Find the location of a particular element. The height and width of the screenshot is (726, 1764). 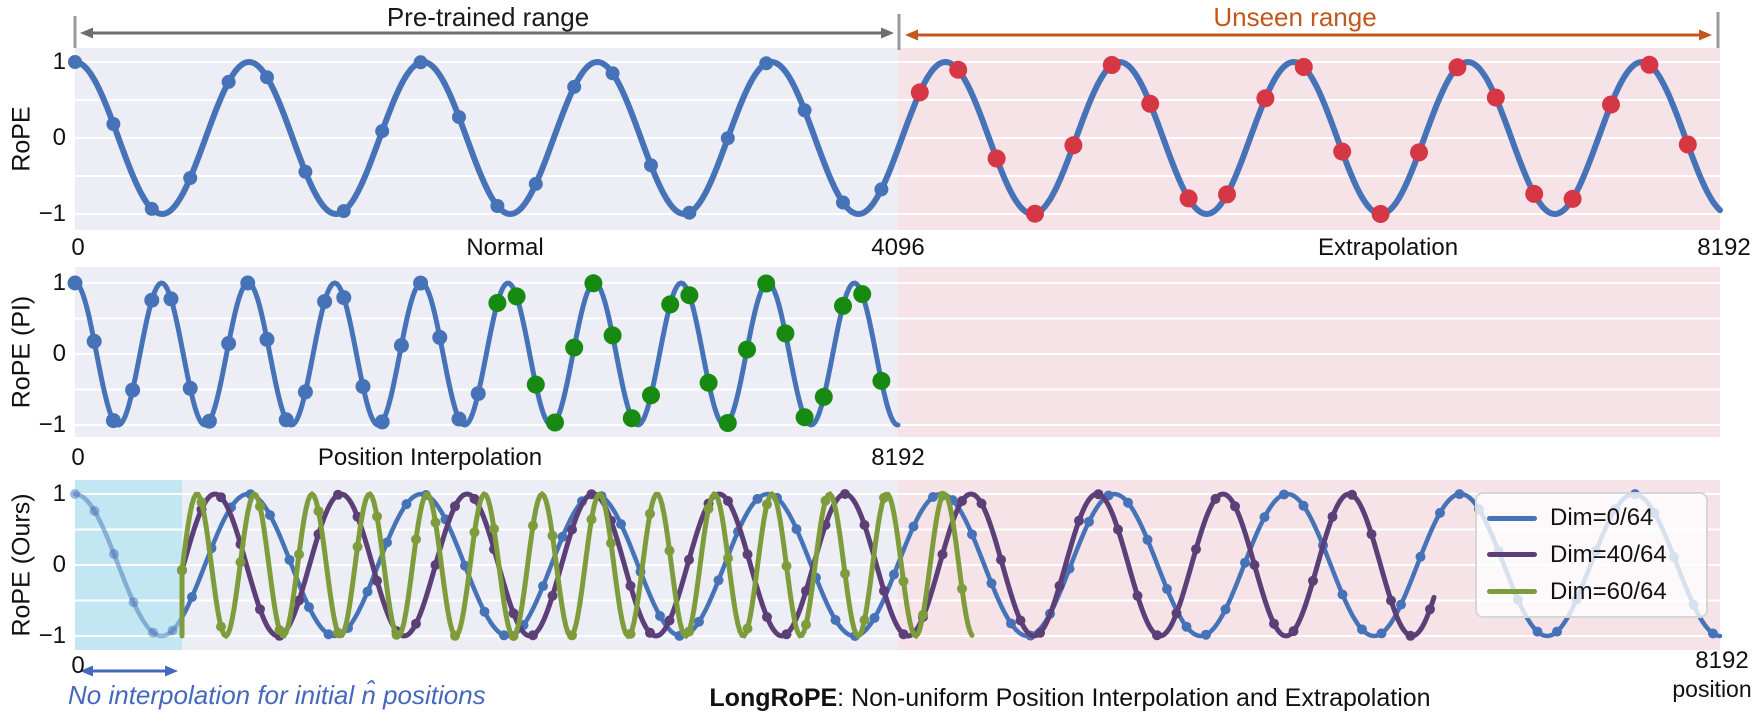

legend-item-dim0: Dim=0/64 is located at coordinates (1591, 518).